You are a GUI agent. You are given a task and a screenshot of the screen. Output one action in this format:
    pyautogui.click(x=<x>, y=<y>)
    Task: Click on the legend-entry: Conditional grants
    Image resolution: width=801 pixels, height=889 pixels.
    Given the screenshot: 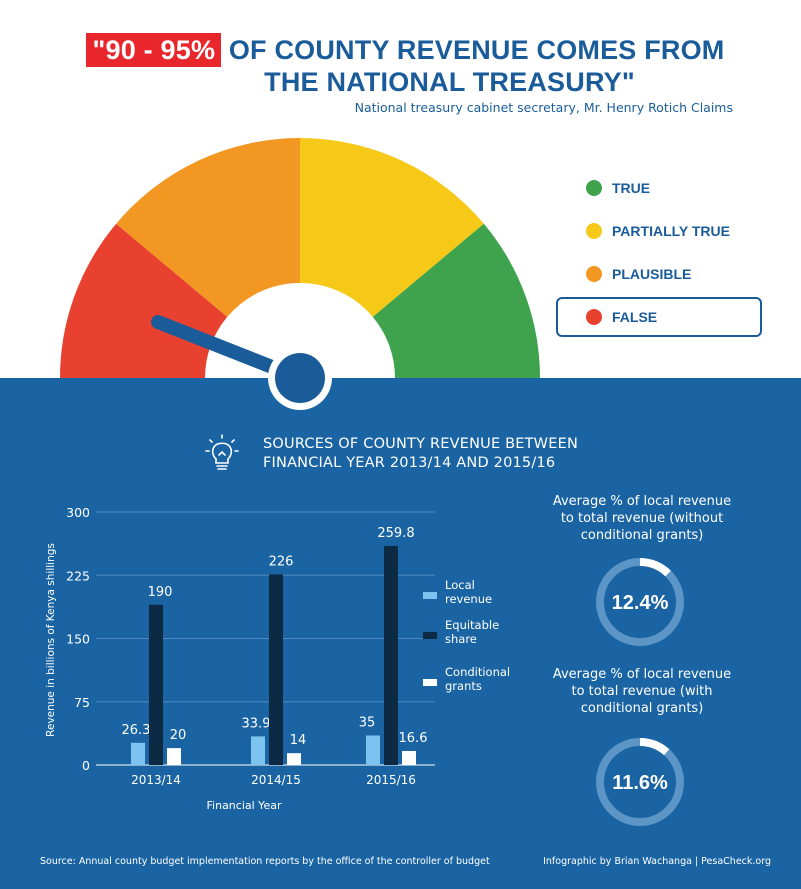 What is the action you would take?
    pyautogui.click(x=477, y=679)
    